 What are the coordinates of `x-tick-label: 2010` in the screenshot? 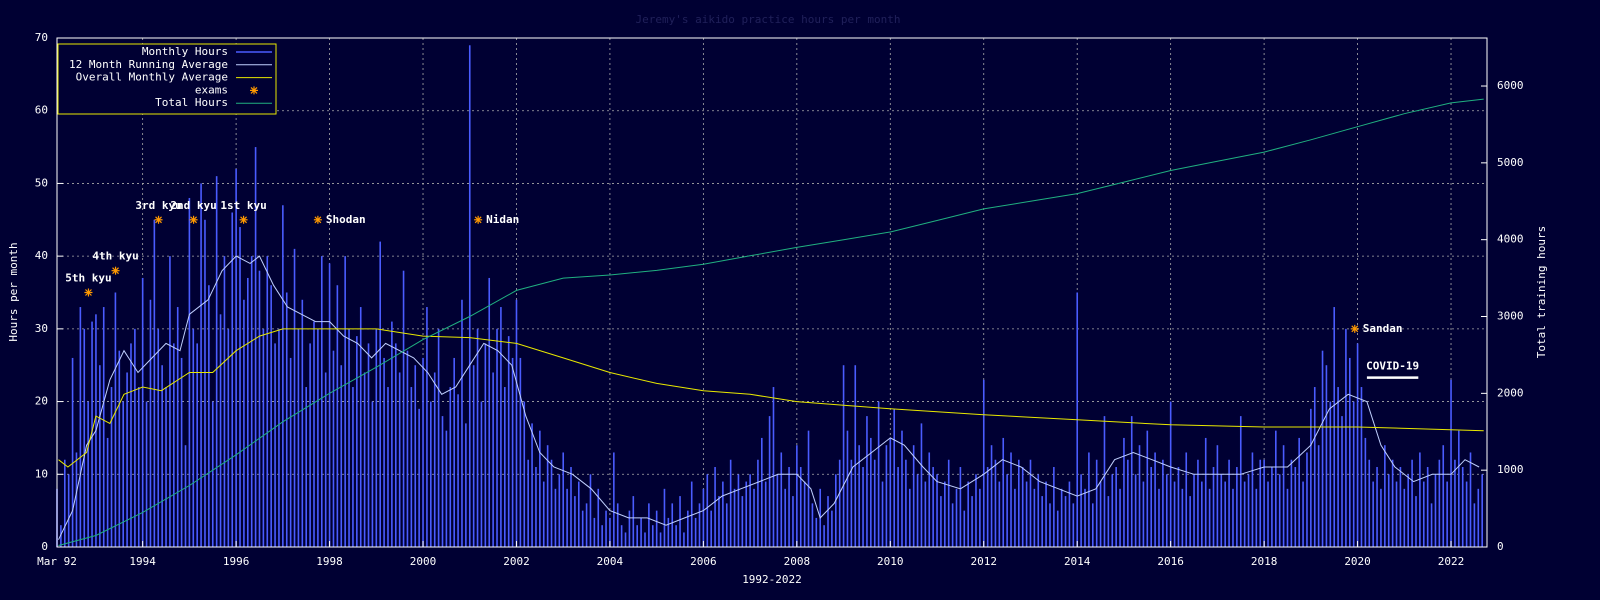 It's located at (890, 561).